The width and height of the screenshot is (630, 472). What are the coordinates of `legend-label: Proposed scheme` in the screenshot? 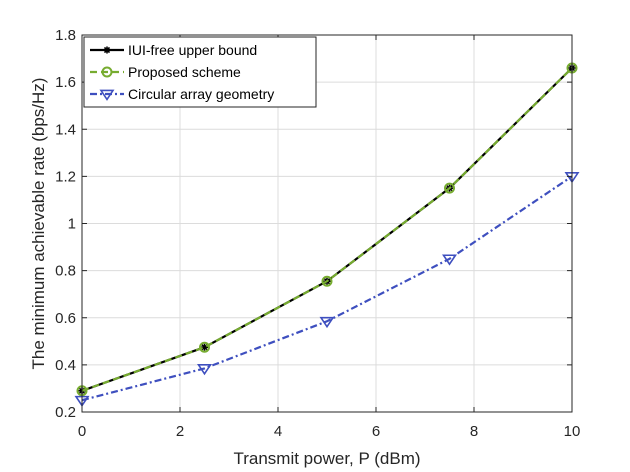 It's located at (184, 72).